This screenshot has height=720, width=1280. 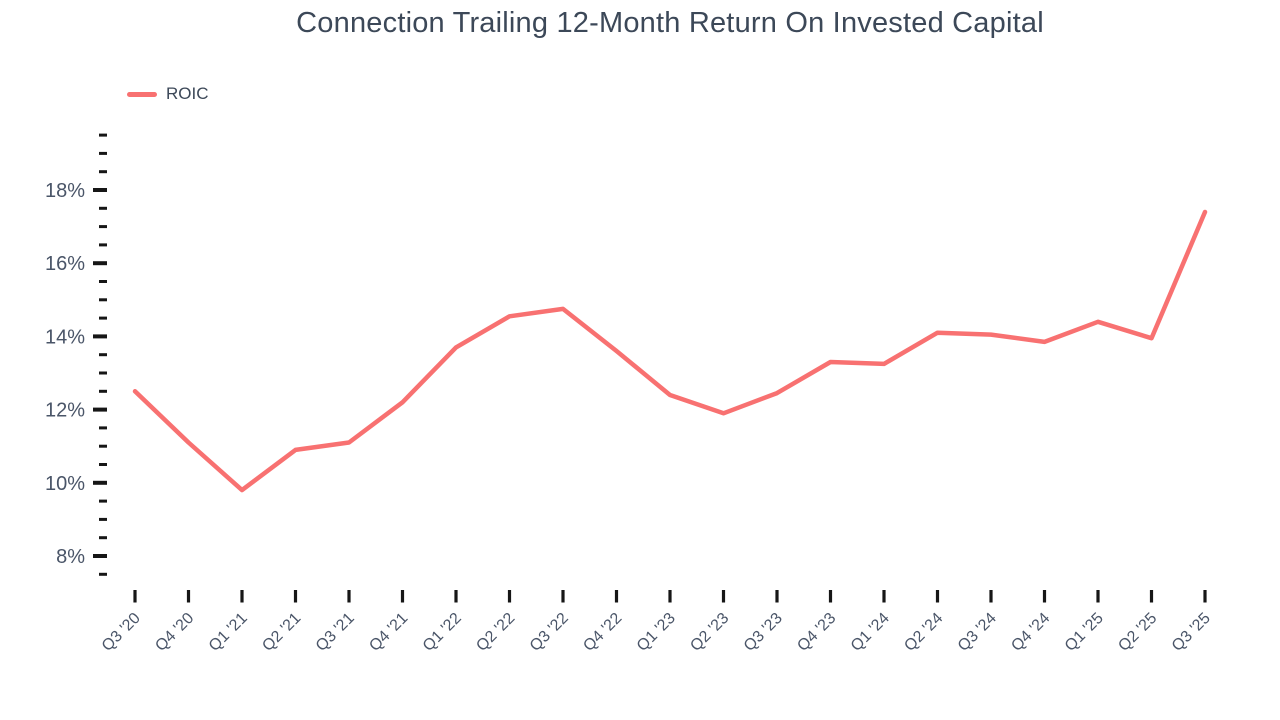 I want to click on y-axis-tick-label: 8%, so click(x=70, y=557).